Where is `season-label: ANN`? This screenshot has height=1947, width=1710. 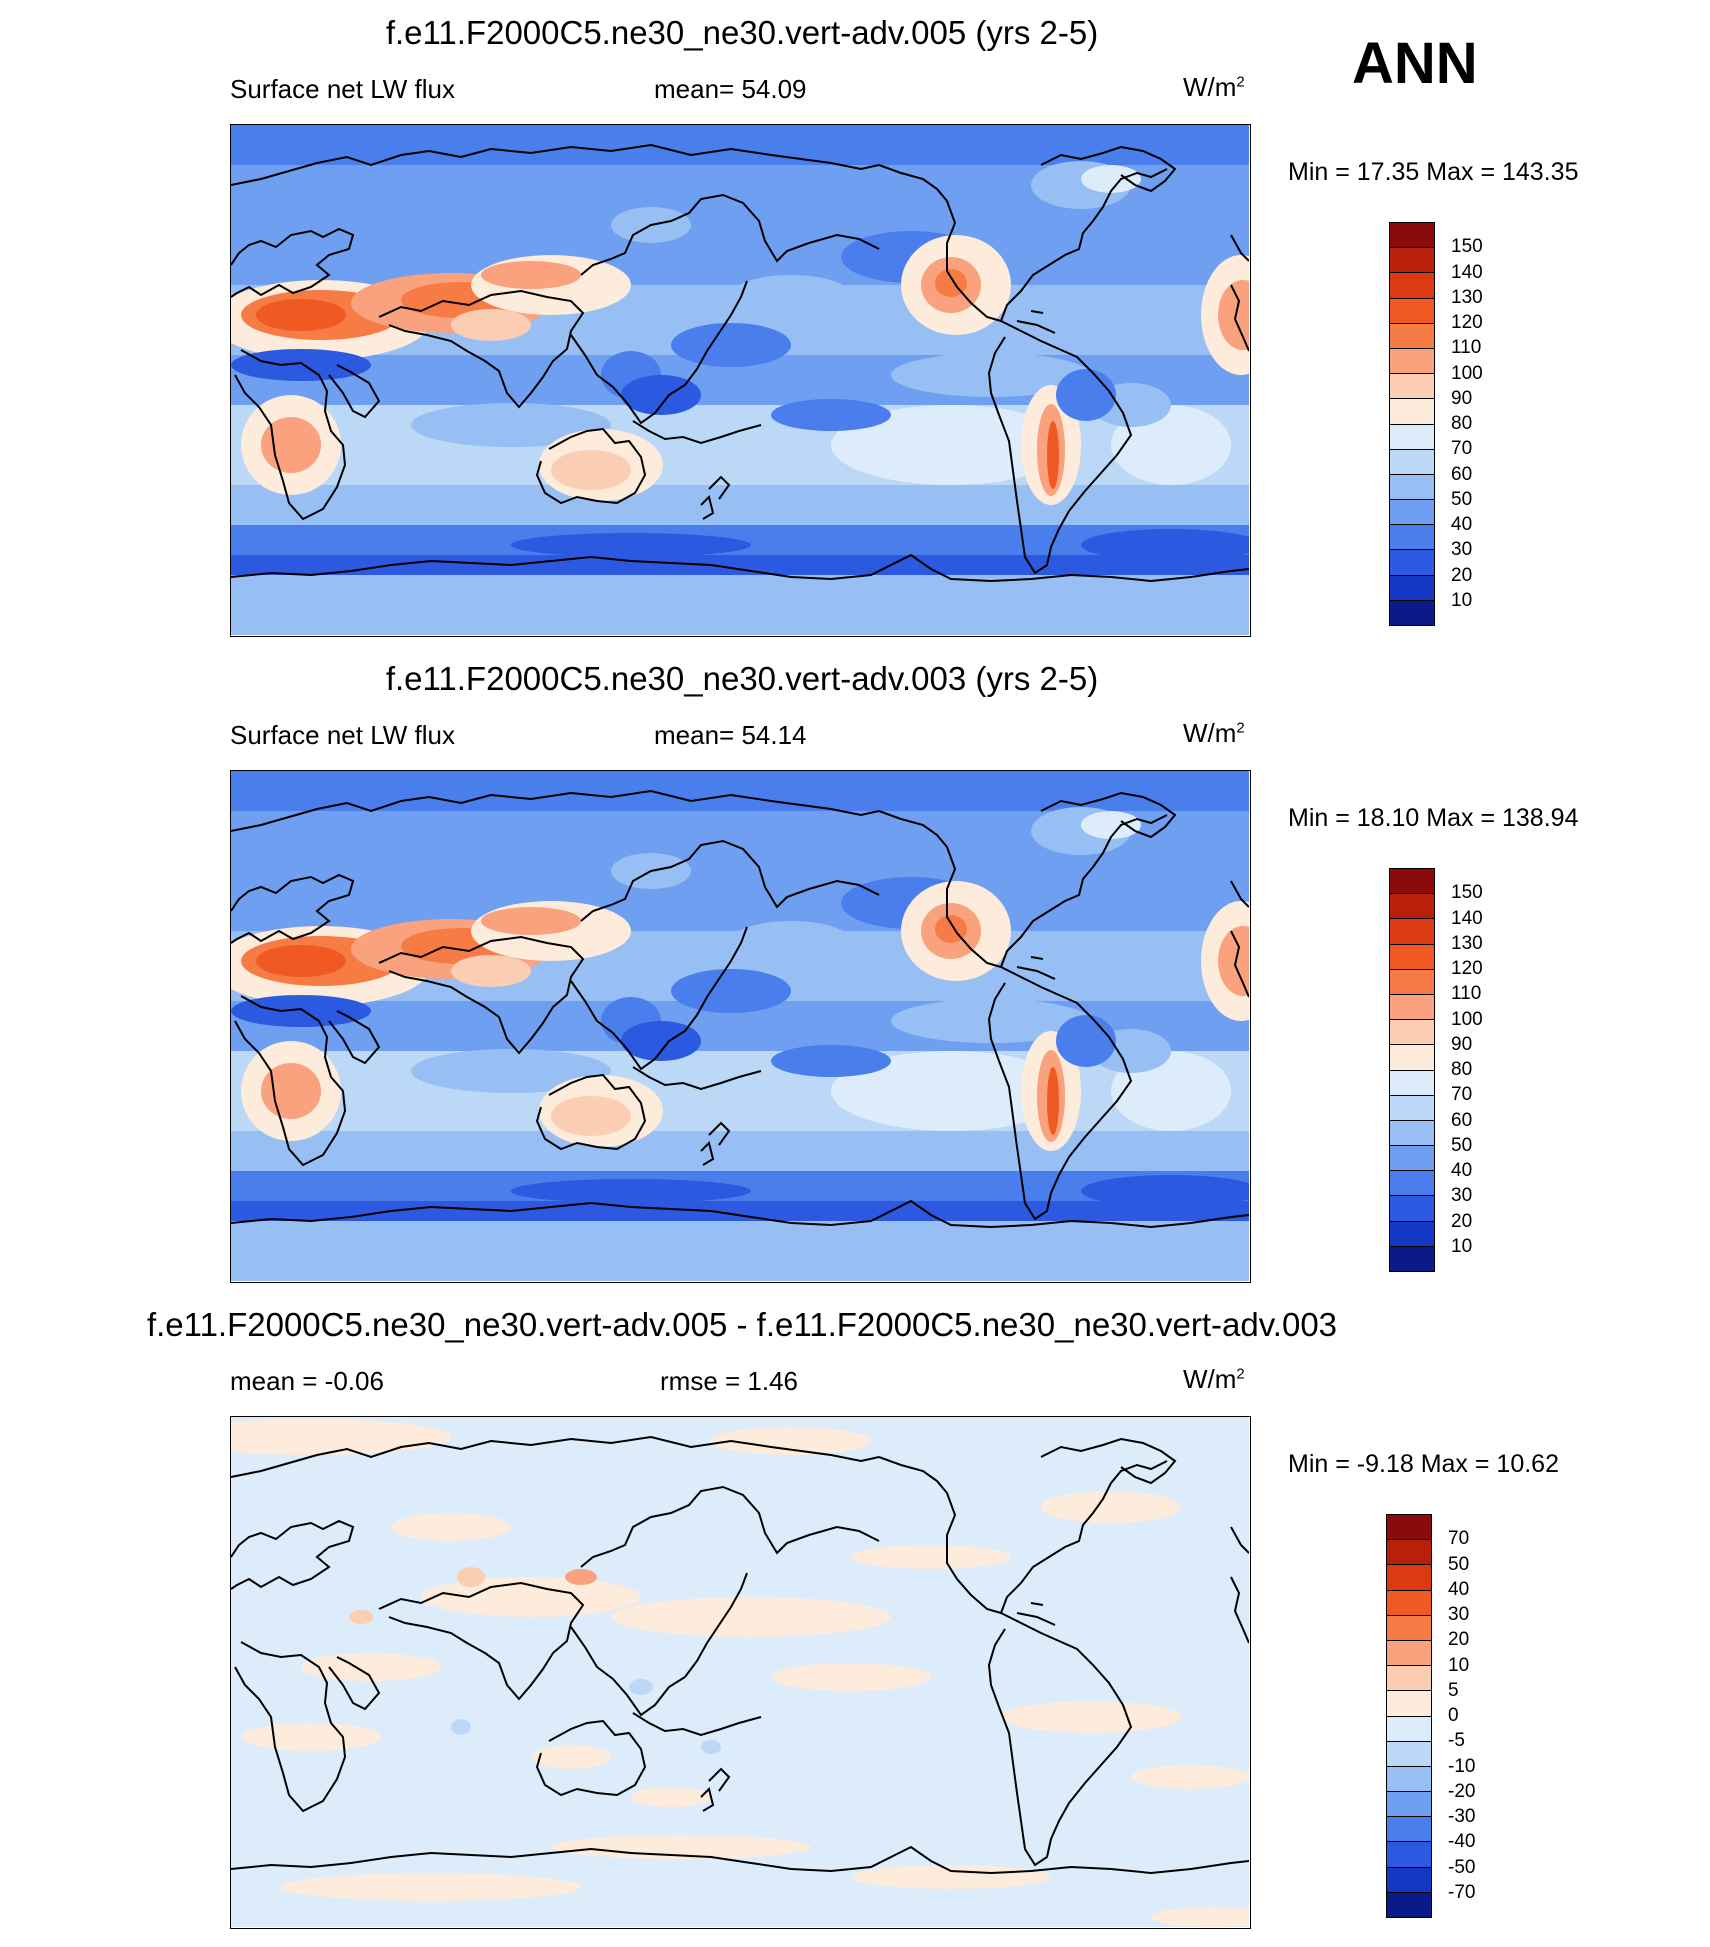 season-label: ANN is located at coordinates (1415, 63).